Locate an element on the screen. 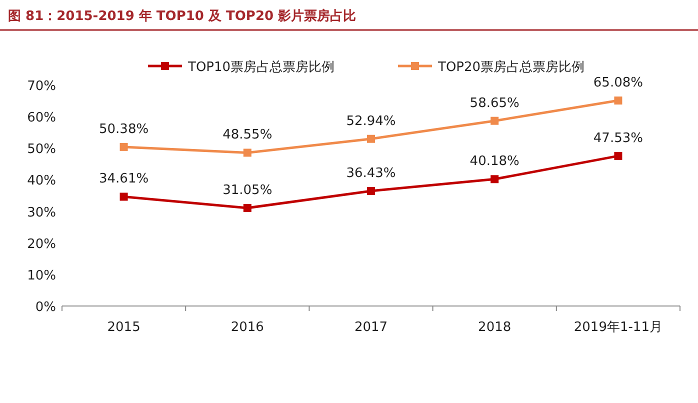  x-tick-label: 2017 is located at coordinates (371, 327).